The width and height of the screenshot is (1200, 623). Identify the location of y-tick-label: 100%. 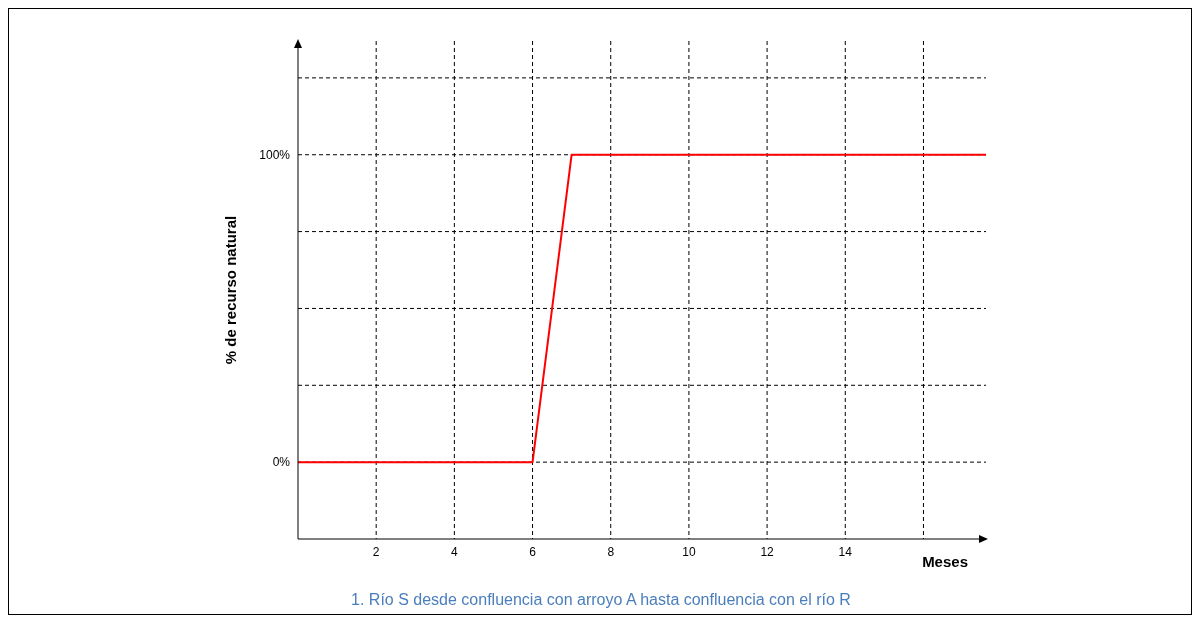
(275, 155).